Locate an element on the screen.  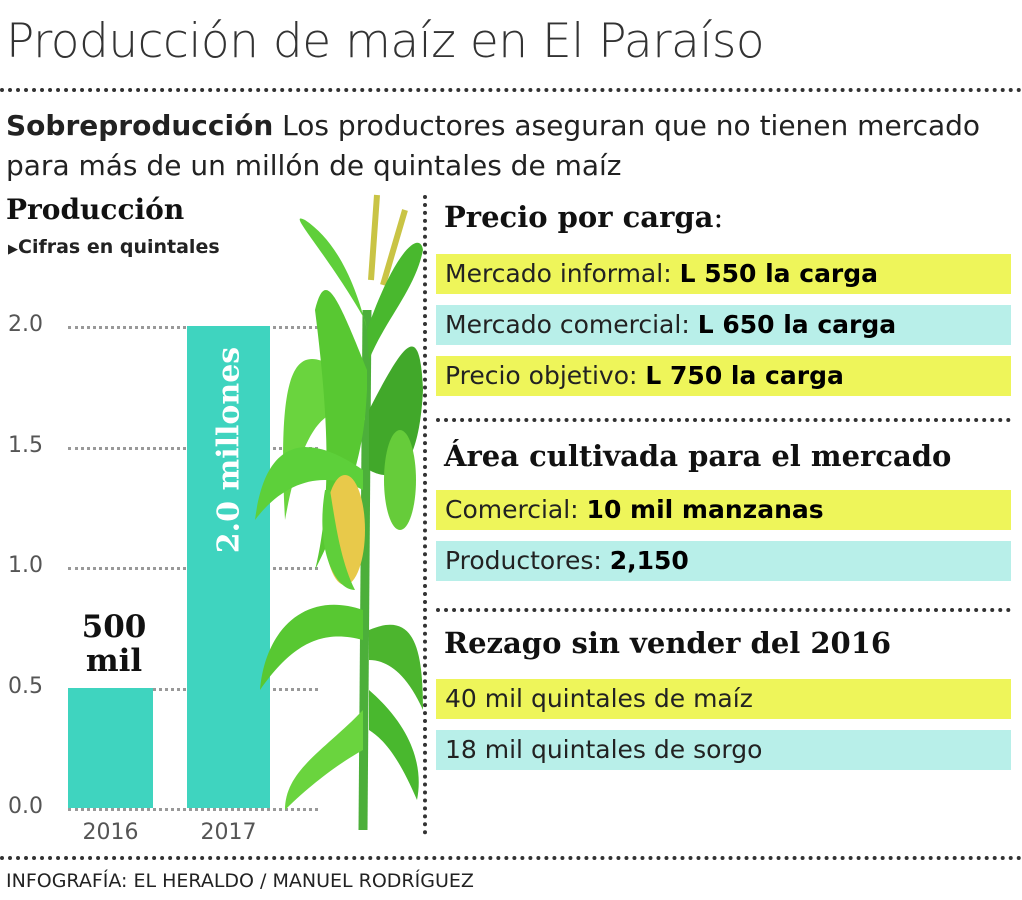
triangle-icon: ▶ is located at coordinates (13, 249).